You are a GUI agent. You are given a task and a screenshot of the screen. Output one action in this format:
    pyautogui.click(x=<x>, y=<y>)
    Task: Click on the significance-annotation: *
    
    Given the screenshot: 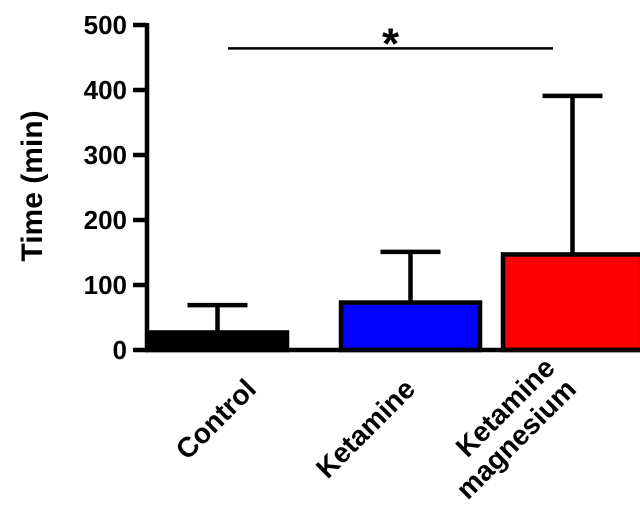 What is the action you would take?
    pyautogui.click(x=390, y=43)
    